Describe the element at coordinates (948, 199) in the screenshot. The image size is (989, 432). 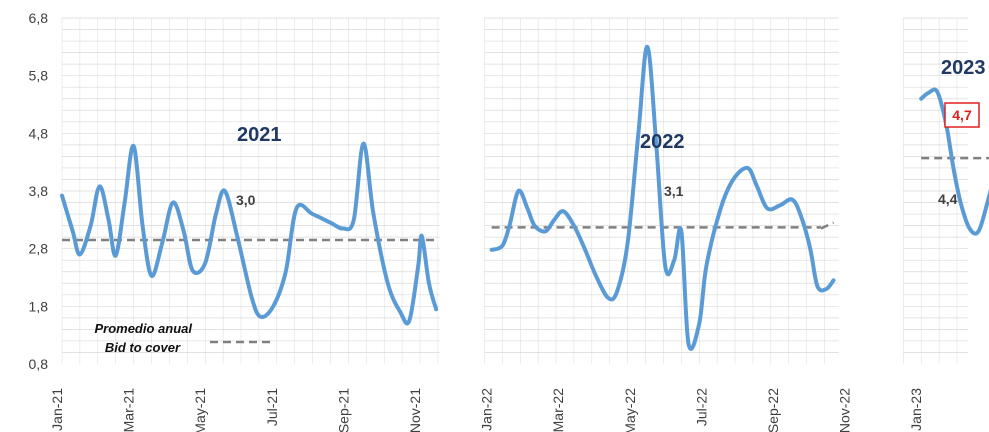
I see `average-value-2023: 4,4` at that location.